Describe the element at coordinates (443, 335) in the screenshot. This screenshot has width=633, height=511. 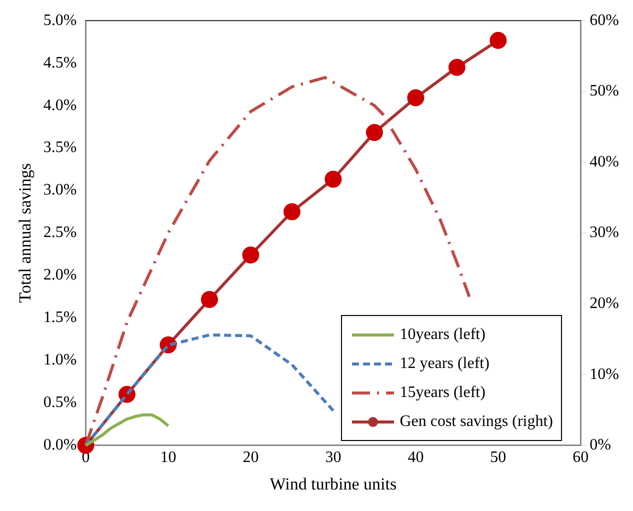
I see `legend-label: 10years (left)` at that location.